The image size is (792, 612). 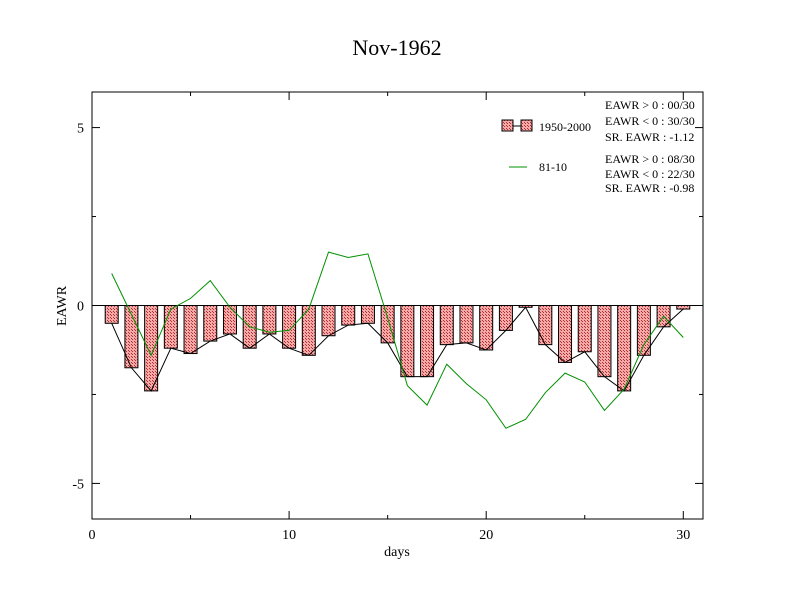 What do you see at coordinates (78, 484) in the screenshot?
I see `y-tick-label--5: -5` at bounding box center [78, 484].